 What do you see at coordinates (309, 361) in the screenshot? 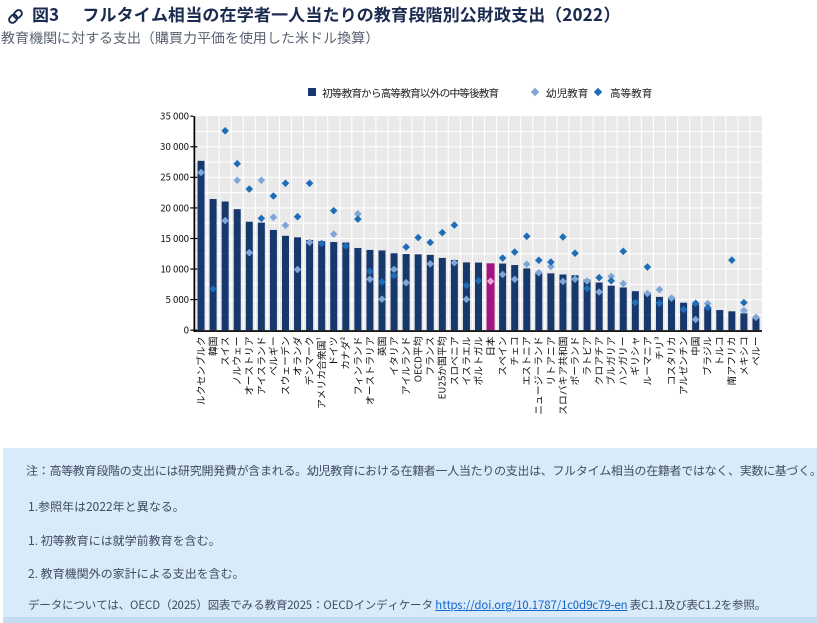
I see `svg-text: デンマーク` at bounding box center [309, 361].